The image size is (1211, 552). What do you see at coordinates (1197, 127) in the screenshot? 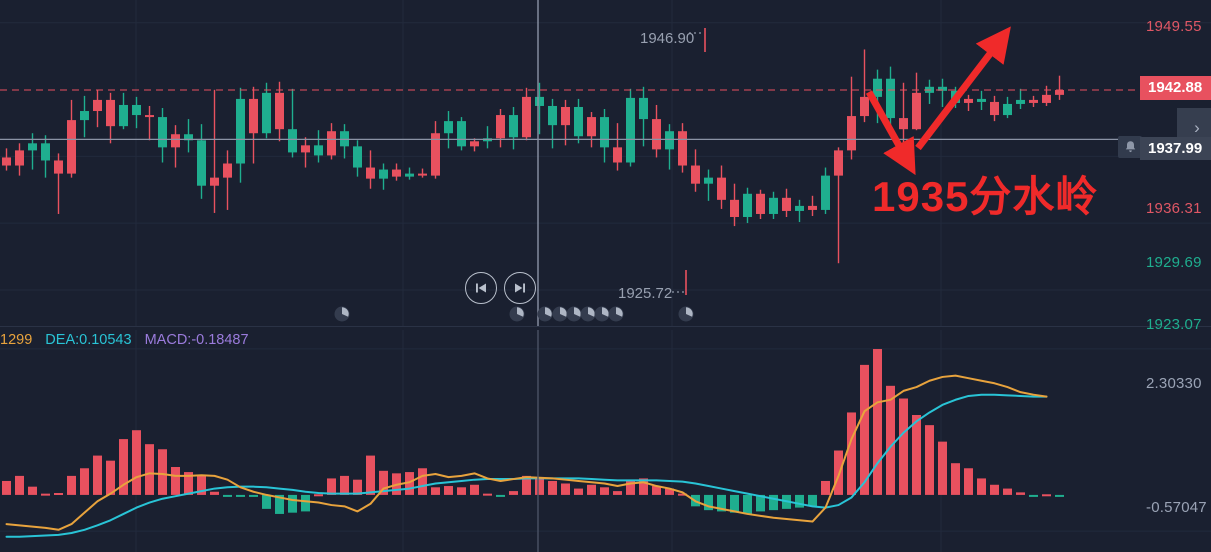
I see `chevron-right-icon: ›` at bounding box center [1197, 127].